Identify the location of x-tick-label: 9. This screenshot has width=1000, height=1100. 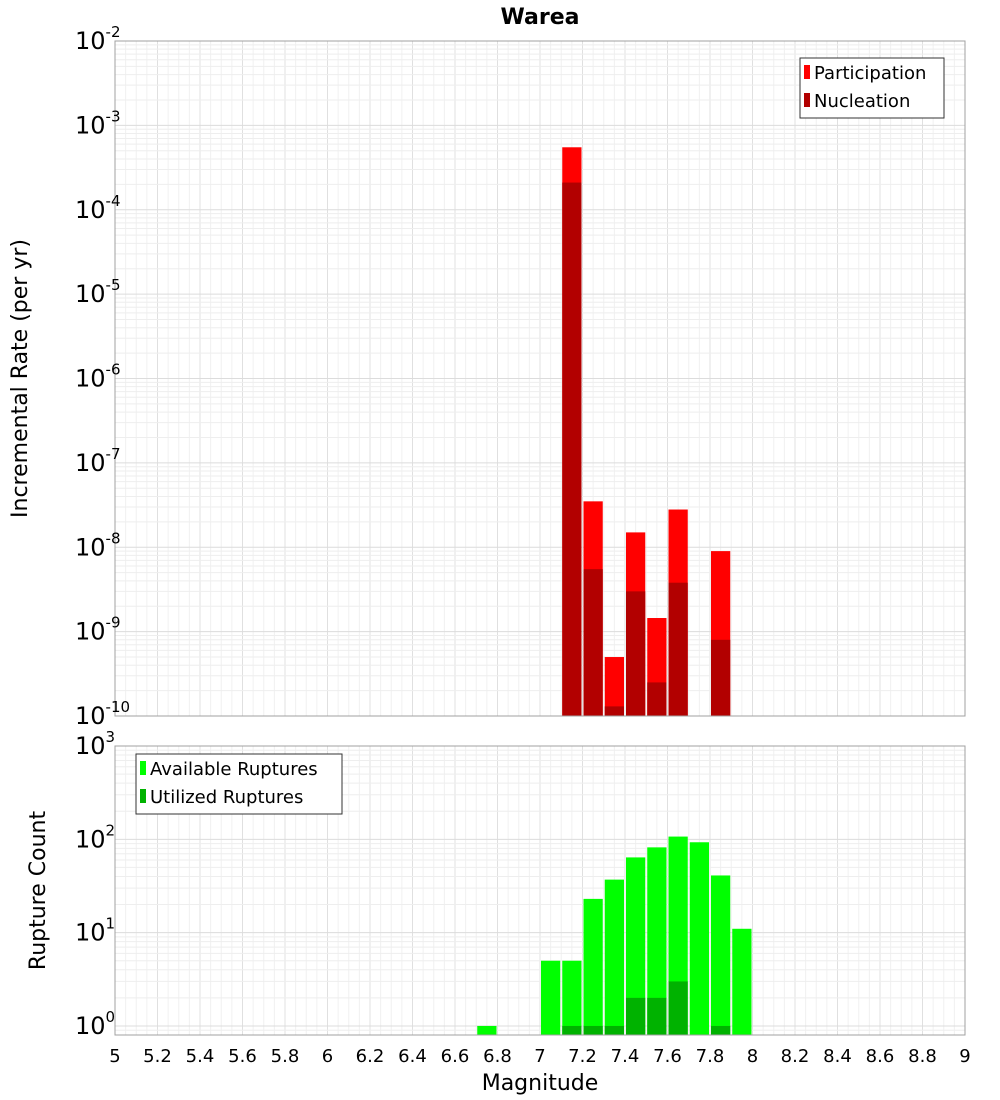
(964, 1056).